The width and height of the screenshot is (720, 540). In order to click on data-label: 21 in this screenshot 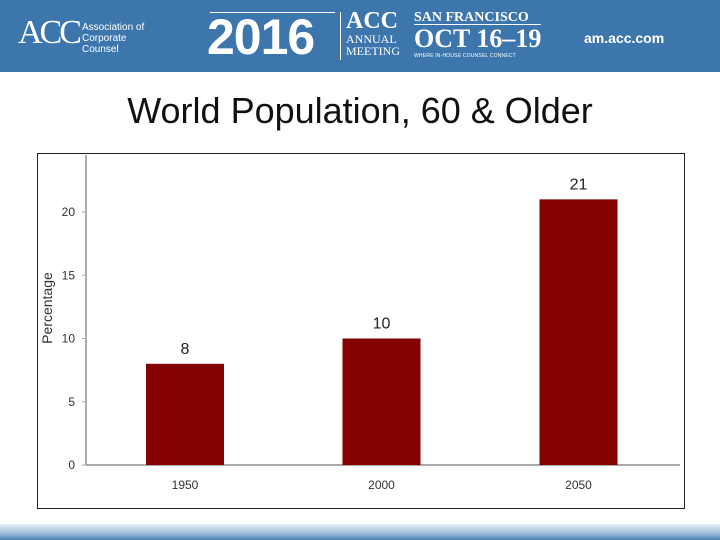, I will do `click(579, 184)`.